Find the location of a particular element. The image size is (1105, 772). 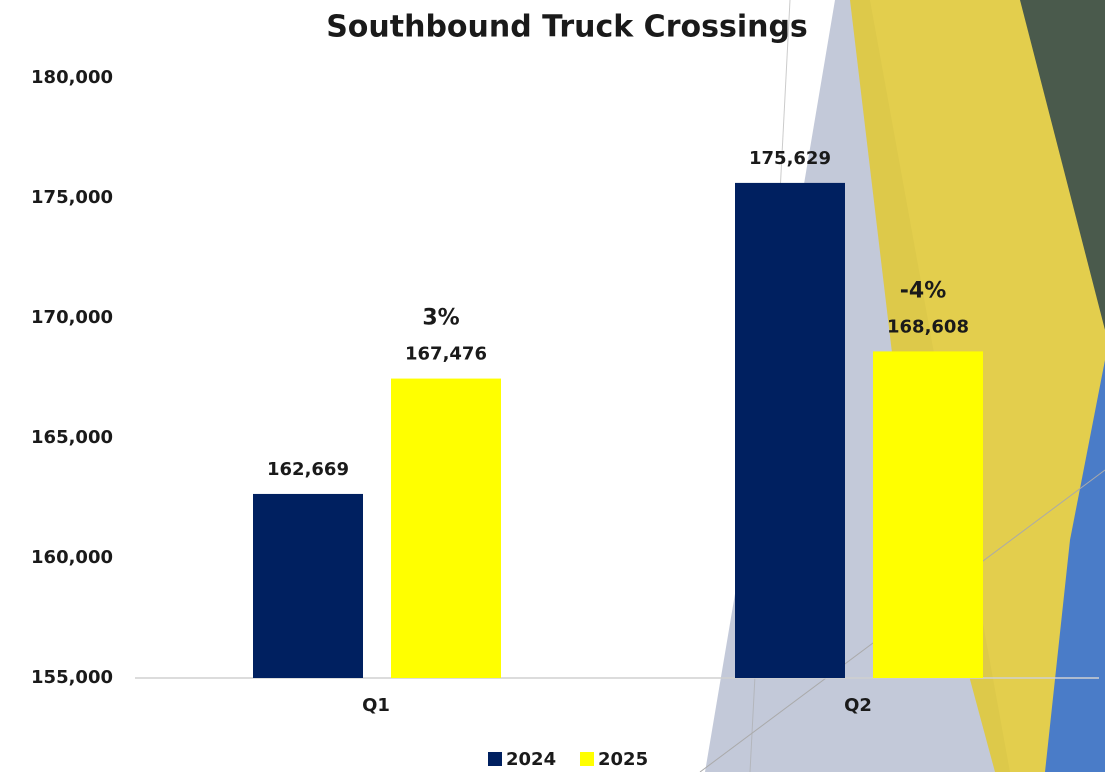

data-label: 162,669 is located at coordinates (308, 469).